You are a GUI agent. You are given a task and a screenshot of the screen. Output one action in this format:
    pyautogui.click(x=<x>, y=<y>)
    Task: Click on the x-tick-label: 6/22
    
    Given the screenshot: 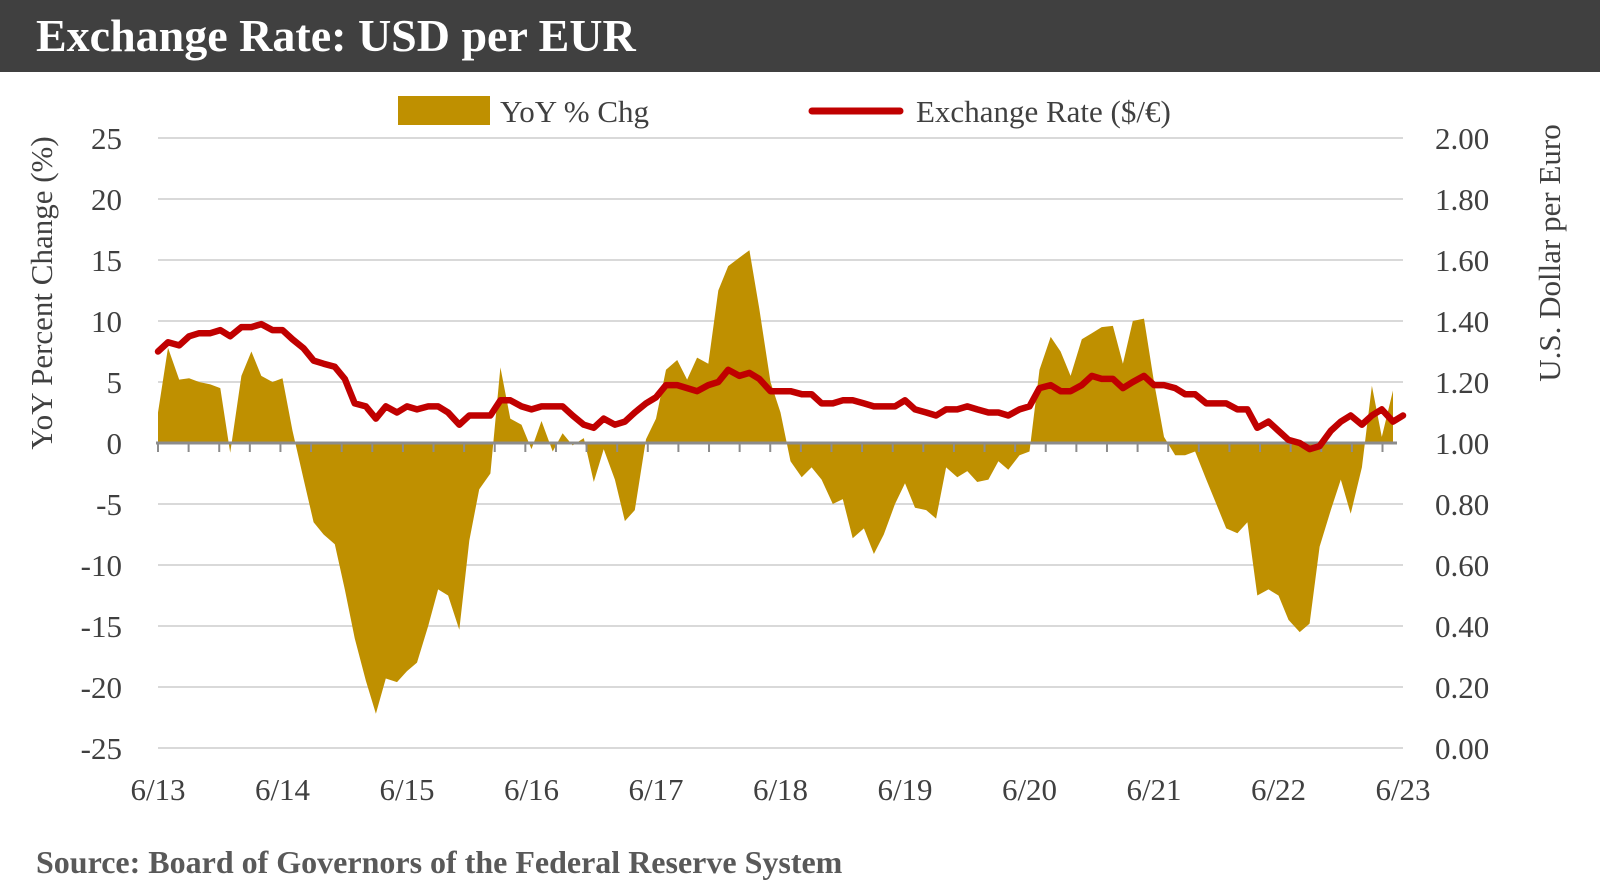 What is the action you would take?
    pyautogui.click(x=1278, y=789)
    